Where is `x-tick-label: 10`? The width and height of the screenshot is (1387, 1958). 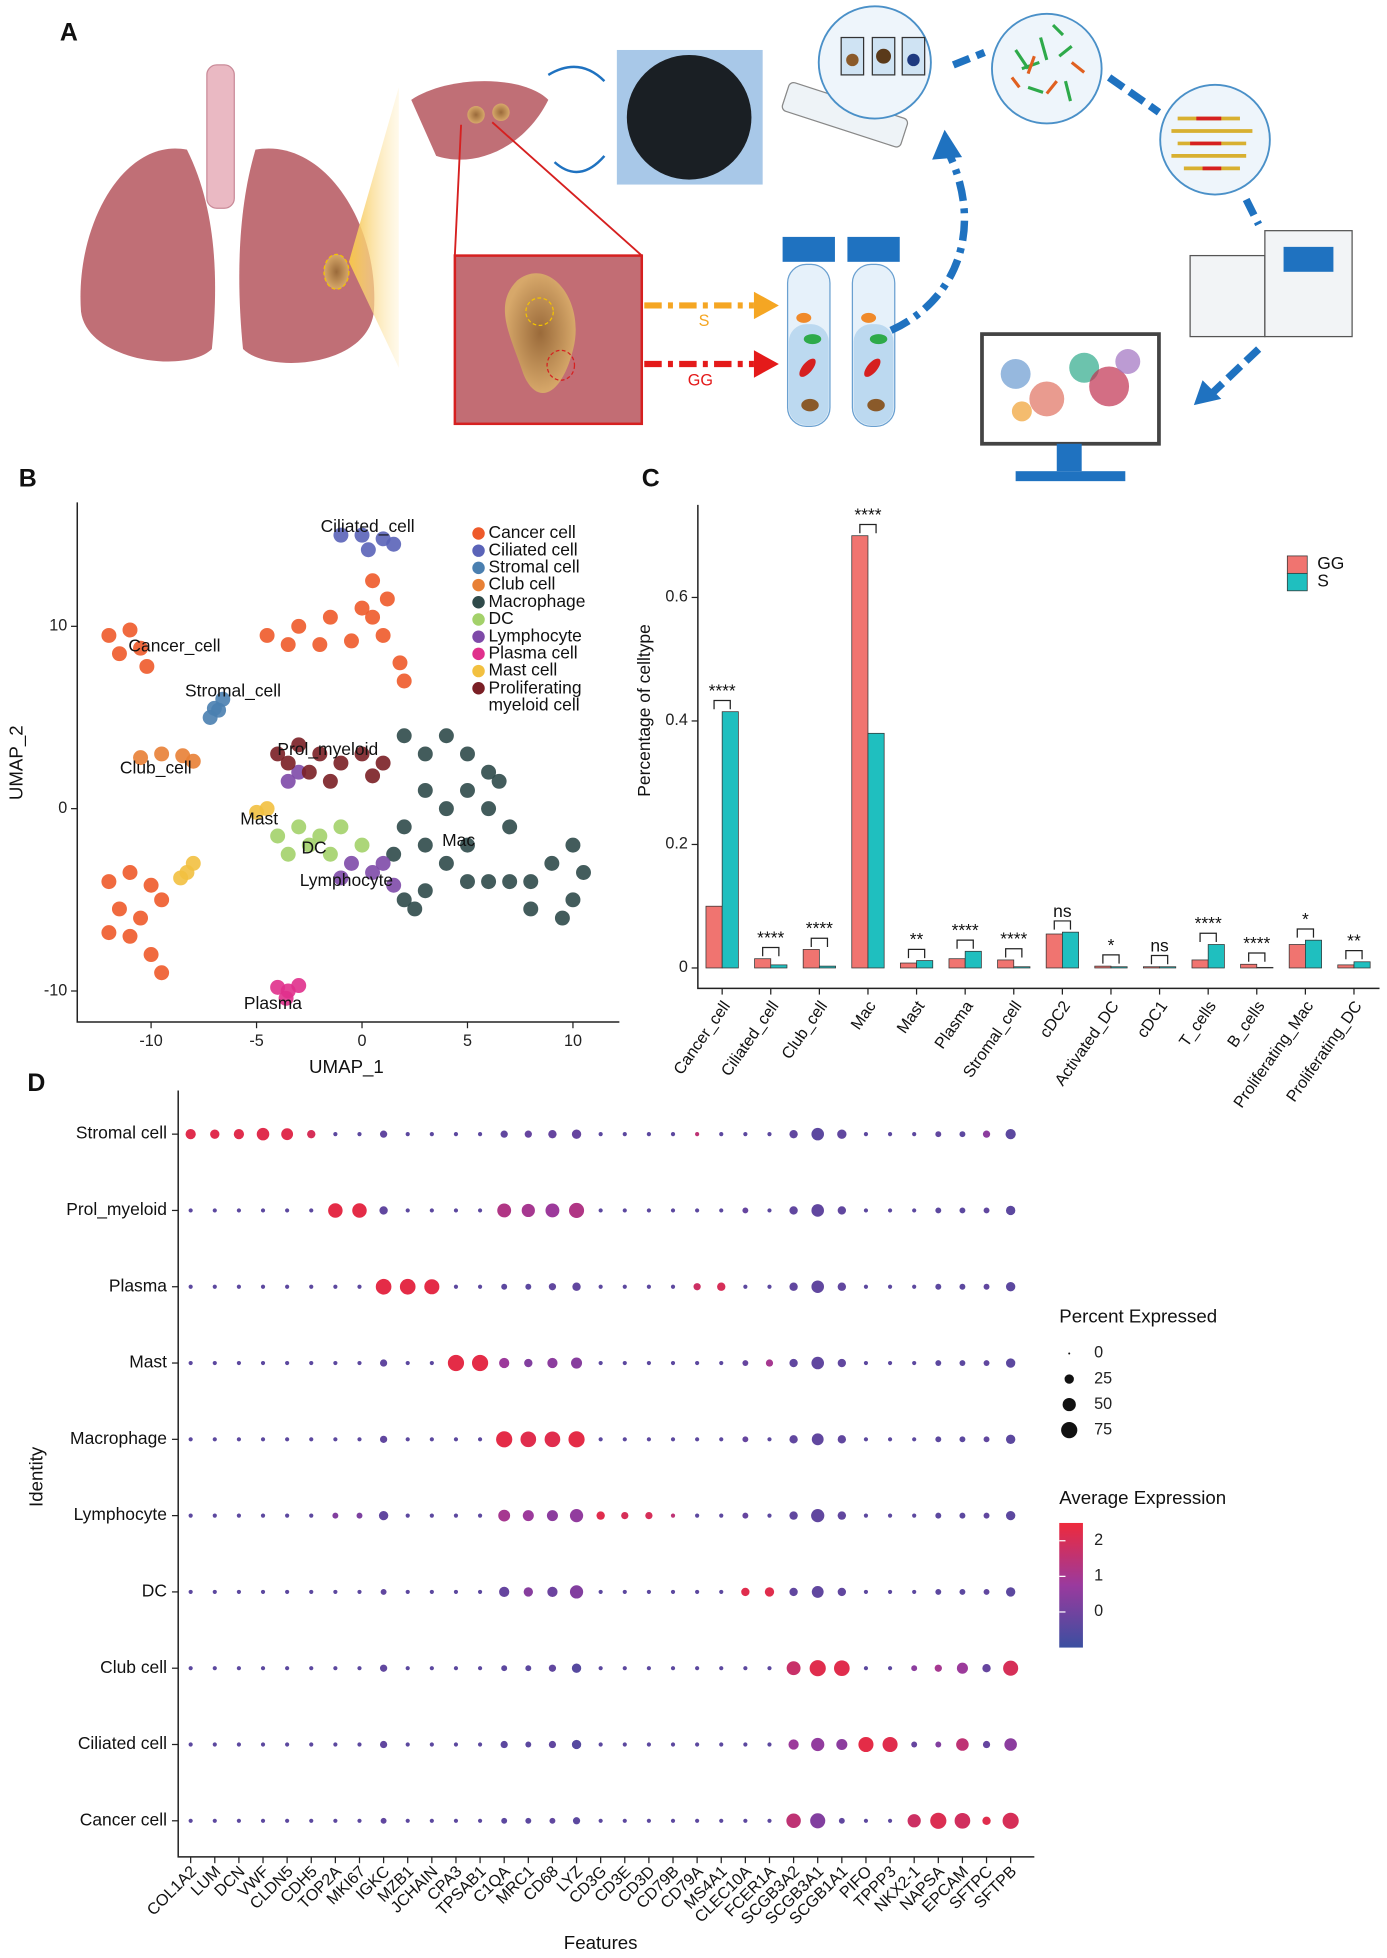 x-tick-label: 10 is located at coordinates (573, 1041).